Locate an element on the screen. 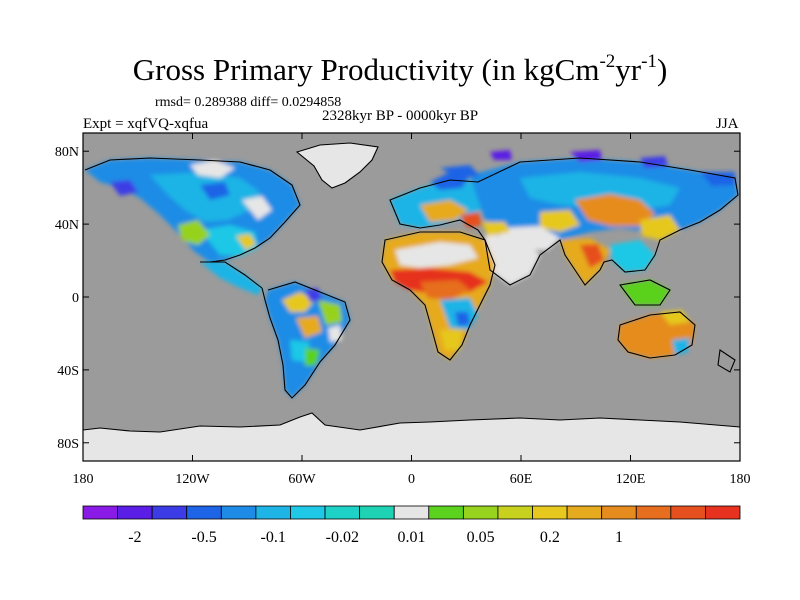 This screenshot has width=800, height=600. lon-tick-label: 60E is located at coordinates (521, 479).